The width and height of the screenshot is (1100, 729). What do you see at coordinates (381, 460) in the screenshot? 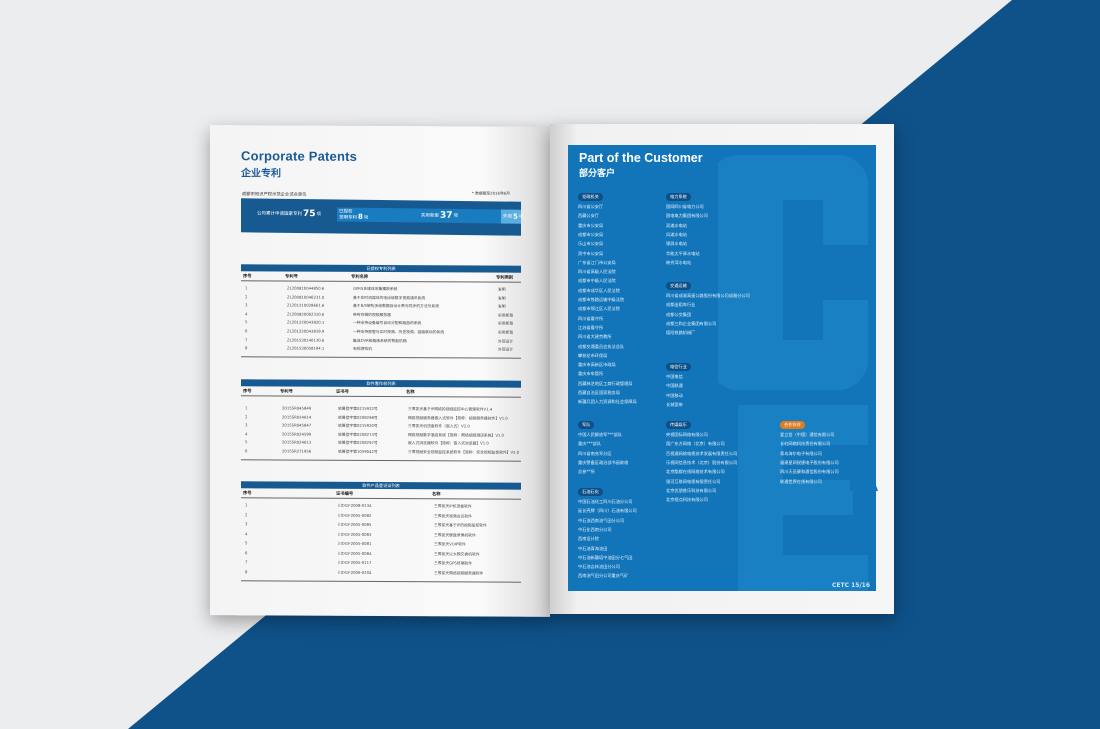
I see `software_copyrights-bottom-rule` at bounding box center [381, 460].